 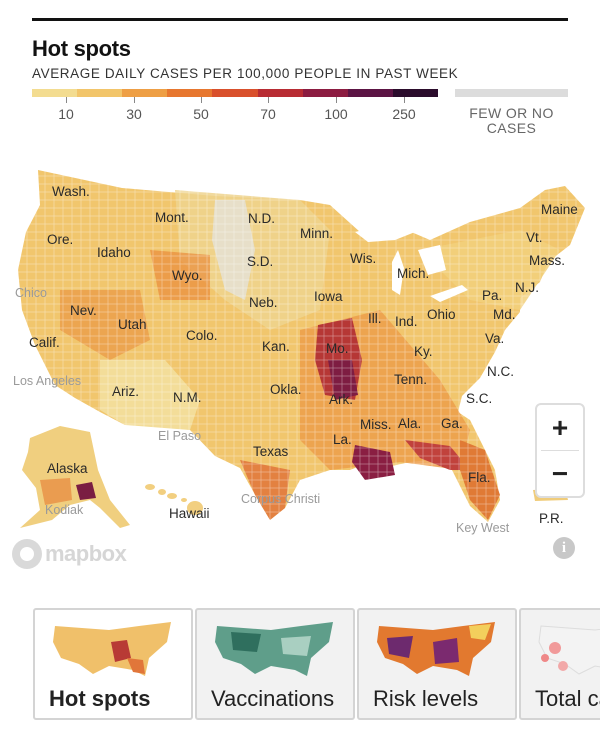 What do you see at coordinates (337, 348) in the screenshot?
I see `state-label-mo: Mo.` at bounding box center [337, 348].